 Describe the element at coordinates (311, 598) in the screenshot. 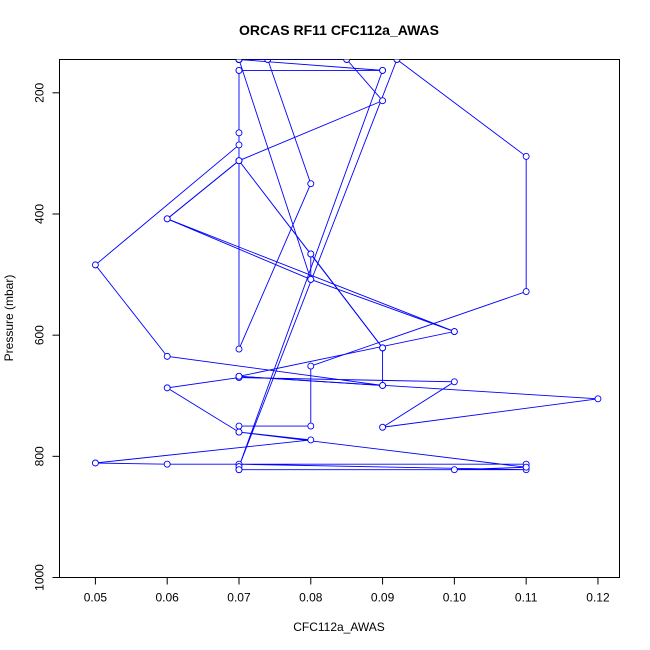

I see `x-tick-label: 0.08` at that location.